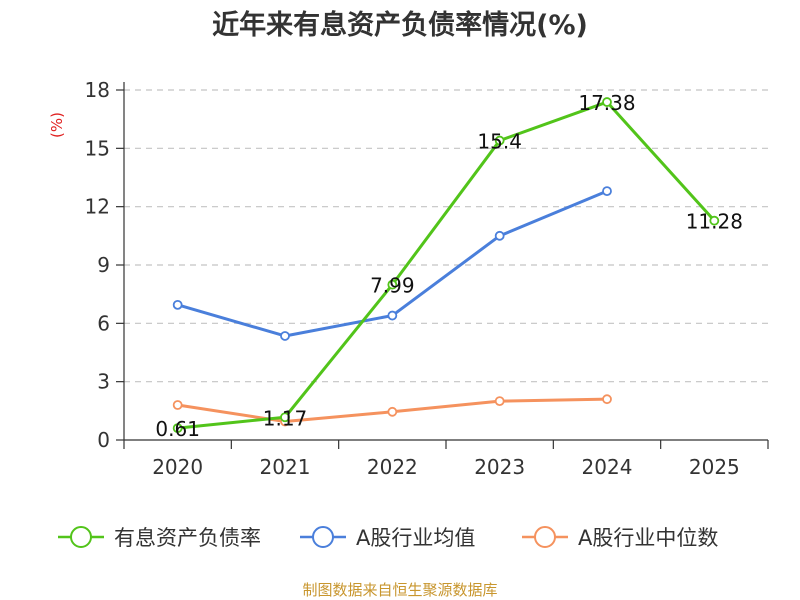 Image resolution: width=800 pixels, height=600 pixels. Describe the element at coordinates (97, 207) in the screenshot. I see `y-tick-label: 12` at that location.